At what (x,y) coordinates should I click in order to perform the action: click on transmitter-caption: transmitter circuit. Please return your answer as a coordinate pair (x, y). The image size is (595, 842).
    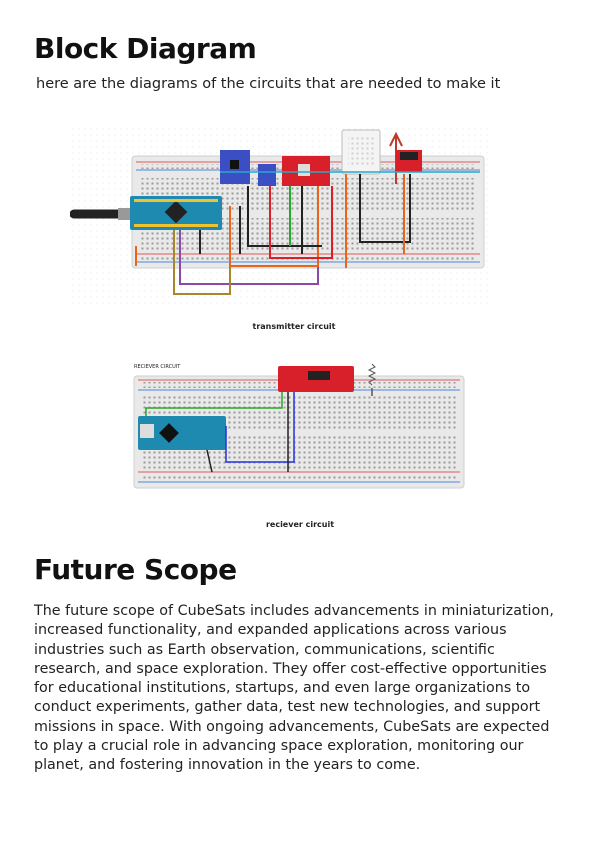
    Looking at the image, I should click on (294, 326).